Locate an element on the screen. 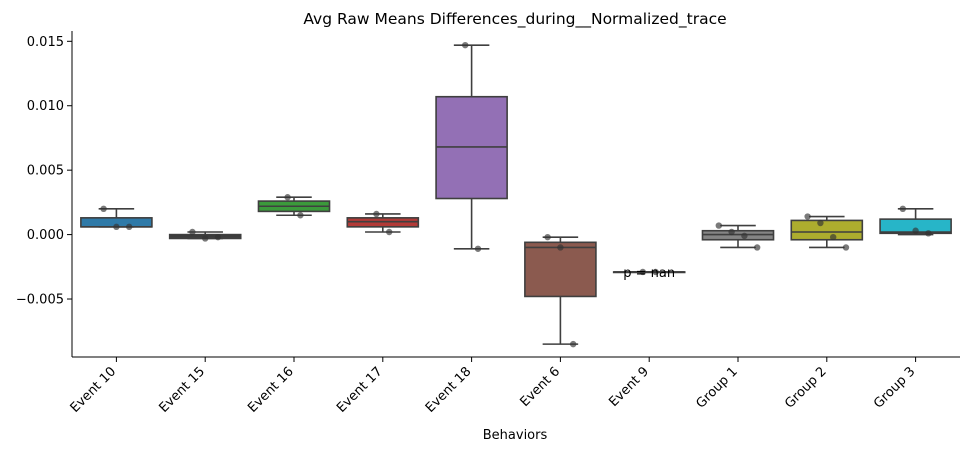 The width and height of the screenshot is (970, 455). x-tick-label: Event 10 is located at coordinates (94, 390).